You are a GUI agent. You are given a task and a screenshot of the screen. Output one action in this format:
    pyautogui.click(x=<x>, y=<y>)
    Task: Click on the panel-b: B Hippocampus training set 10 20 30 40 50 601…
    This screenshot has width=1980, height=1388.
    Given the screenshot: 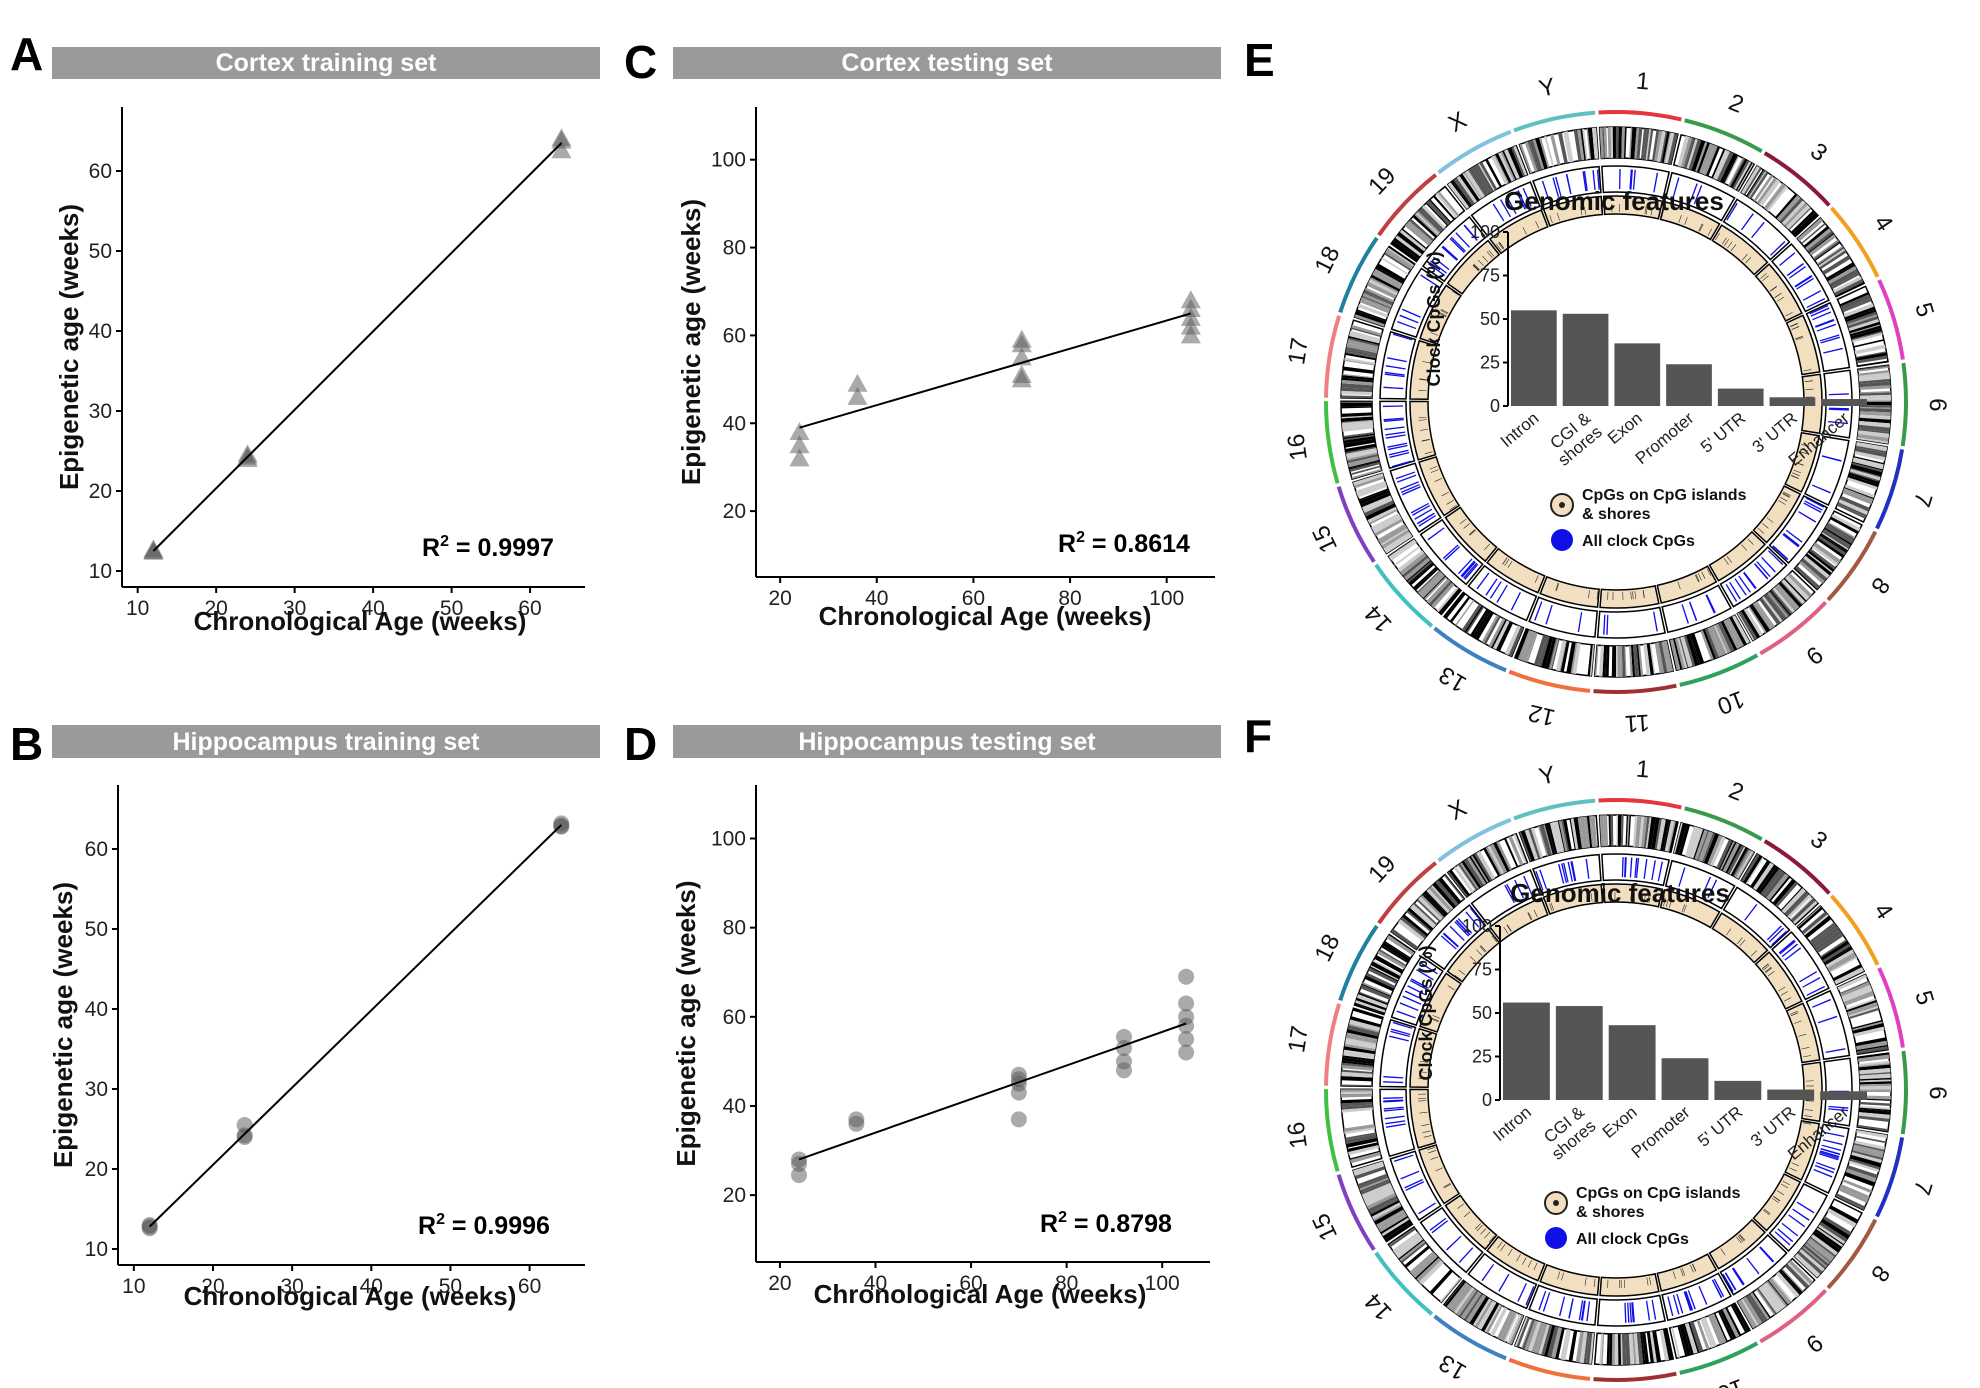 What is the action you would take?
    pyautogui.click(x=305, y=1014)
    